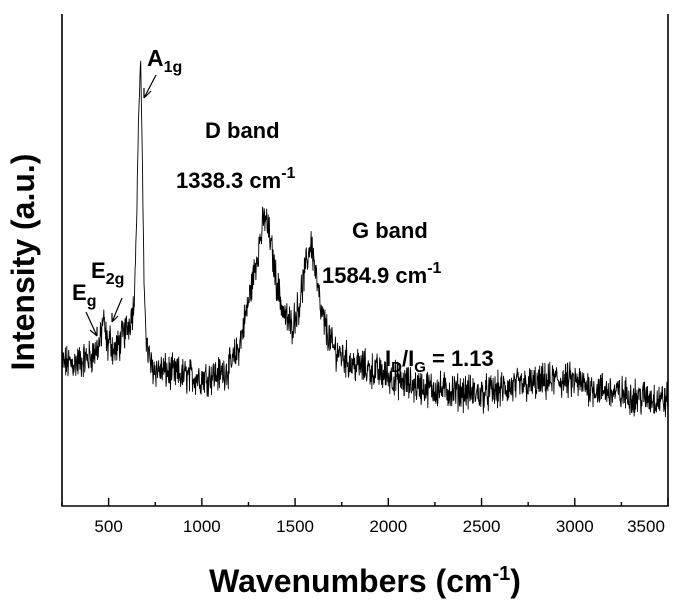 This screenshot has height=606, width=700. Describe the element at coordinates (23, 262) in the screenshot. I see `y-axis-title: Intensity (a.u.)` at that location.